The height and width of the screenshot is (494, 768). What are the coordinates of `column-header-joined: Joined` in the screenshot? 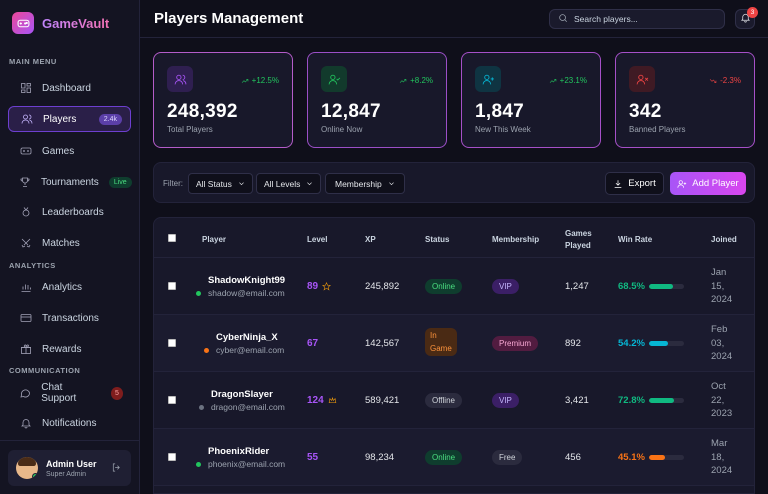 It's located at (724, 239).